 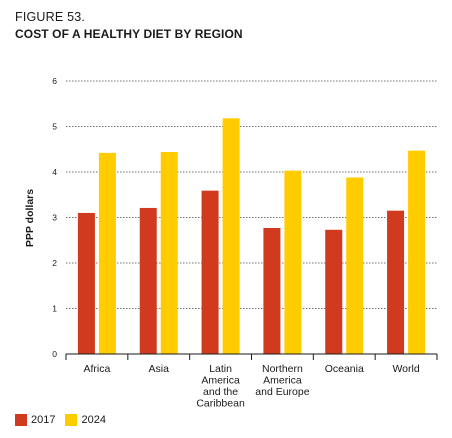 I want to click on y-tick-label: 0, so click(x=54, y=354).